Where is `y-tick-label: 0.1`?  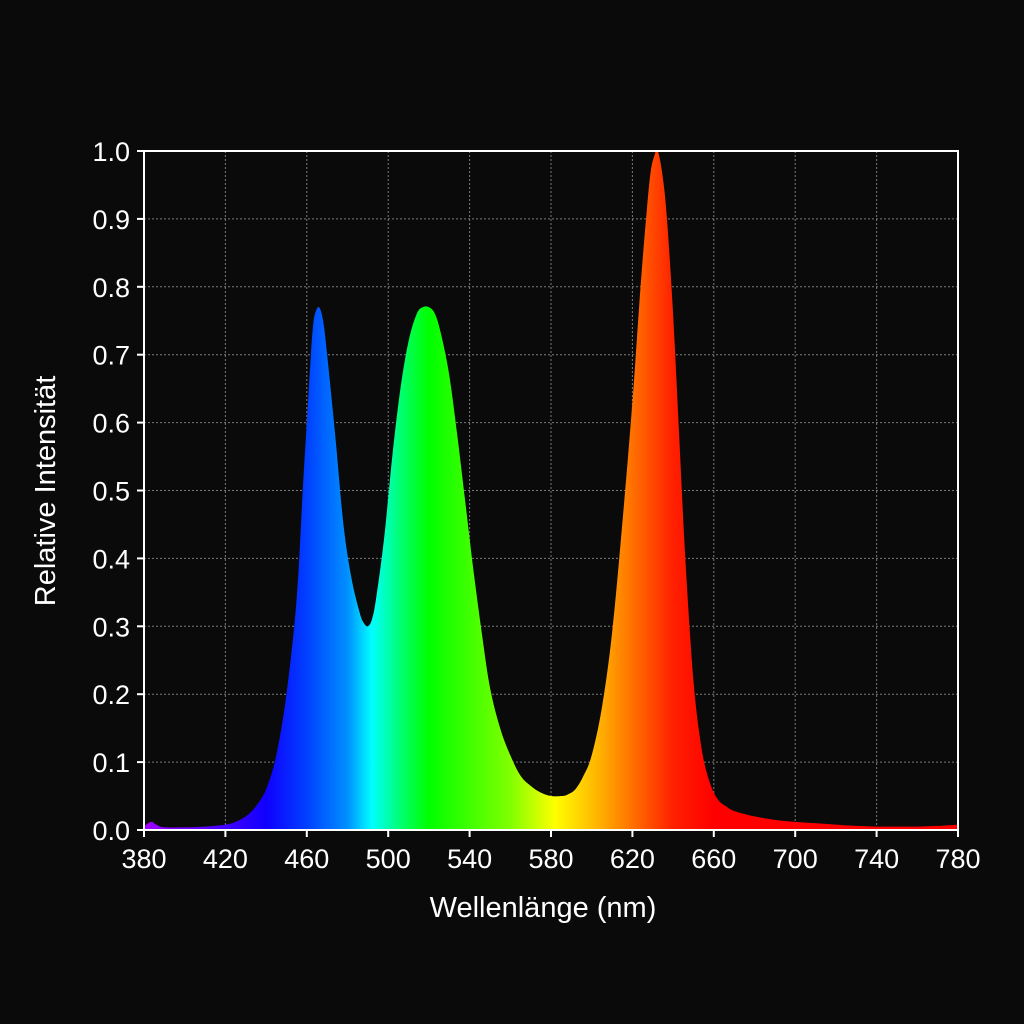 y-tick-label: 0.1 is located at coordinates (111, 763).